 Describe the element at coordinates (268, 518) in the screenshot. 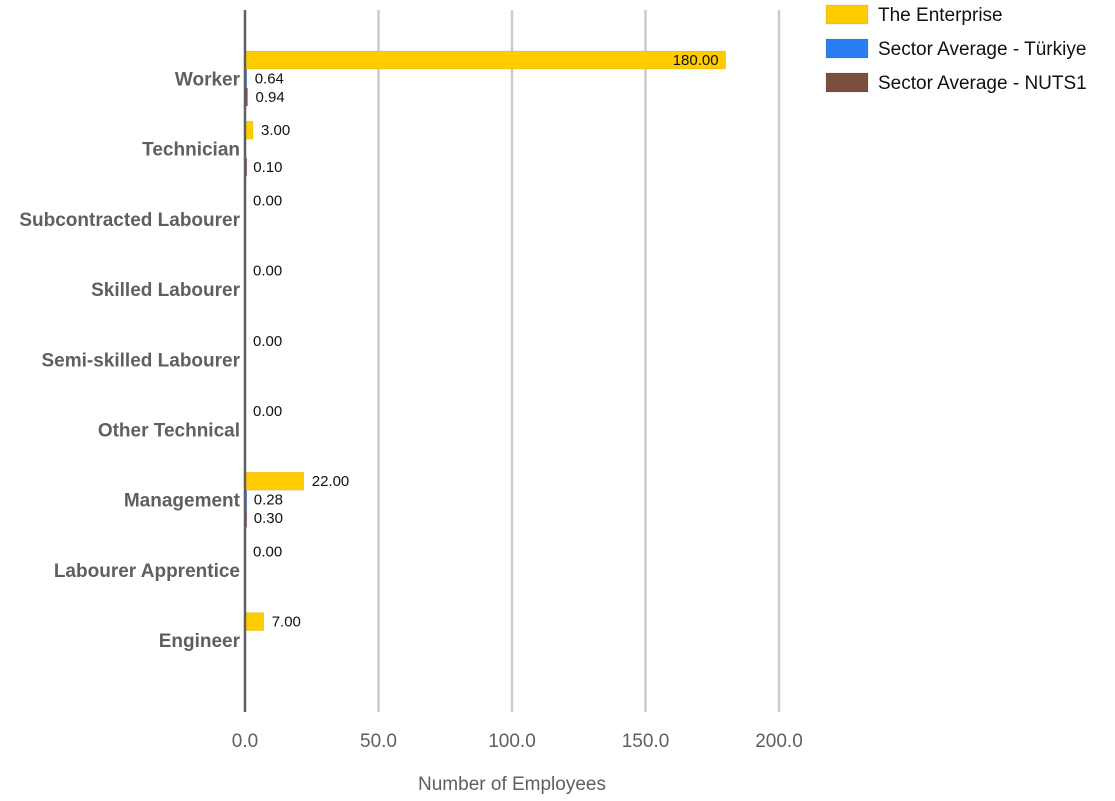

I see `data-label: 0.30` at that location.